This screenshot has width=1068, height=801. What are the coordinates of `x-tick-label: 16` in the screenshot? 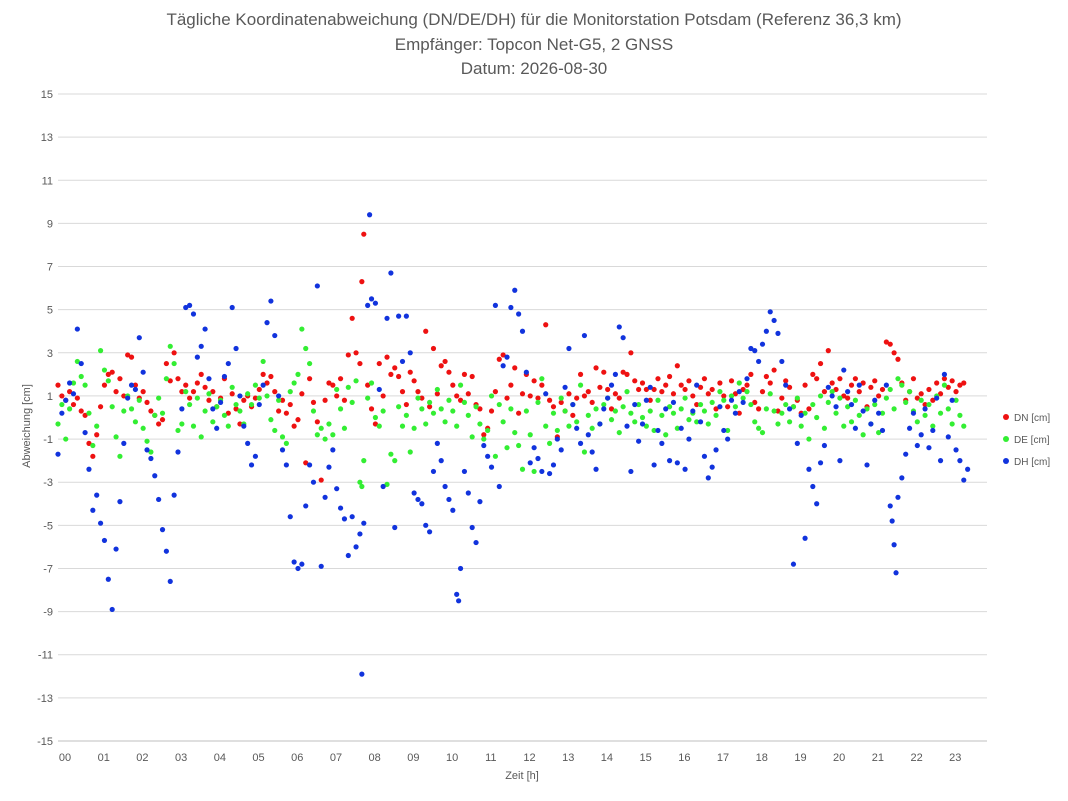 It's located at (684, 758).